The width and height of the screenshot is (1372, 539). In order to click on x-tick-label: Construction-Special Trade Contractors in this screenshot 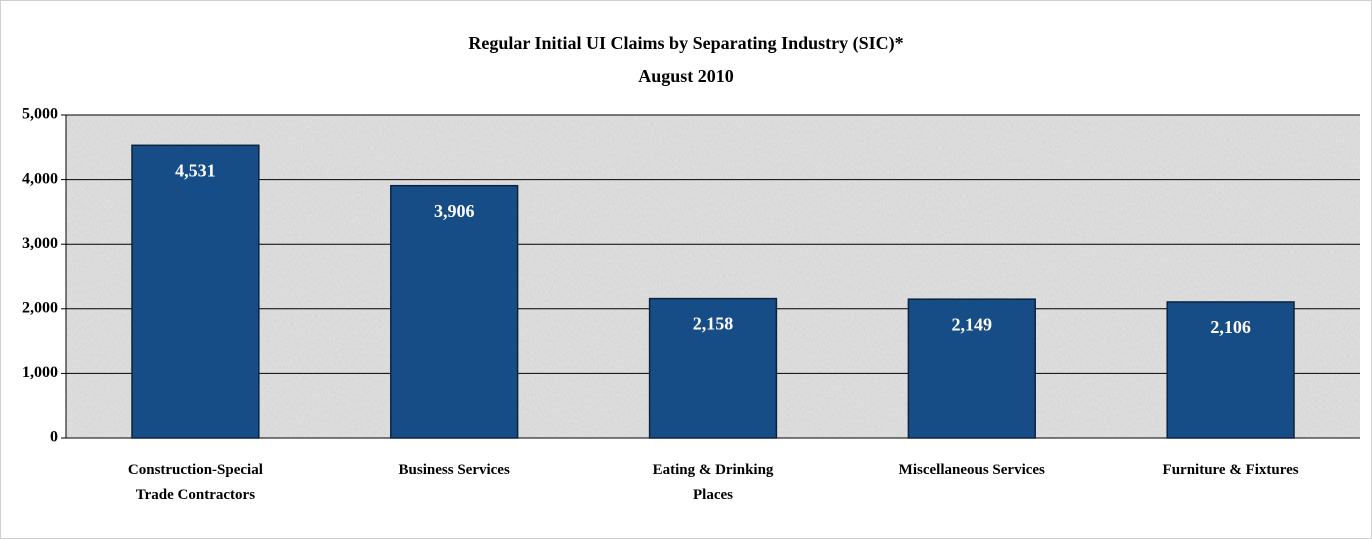, I will do `click(195, 482)`.